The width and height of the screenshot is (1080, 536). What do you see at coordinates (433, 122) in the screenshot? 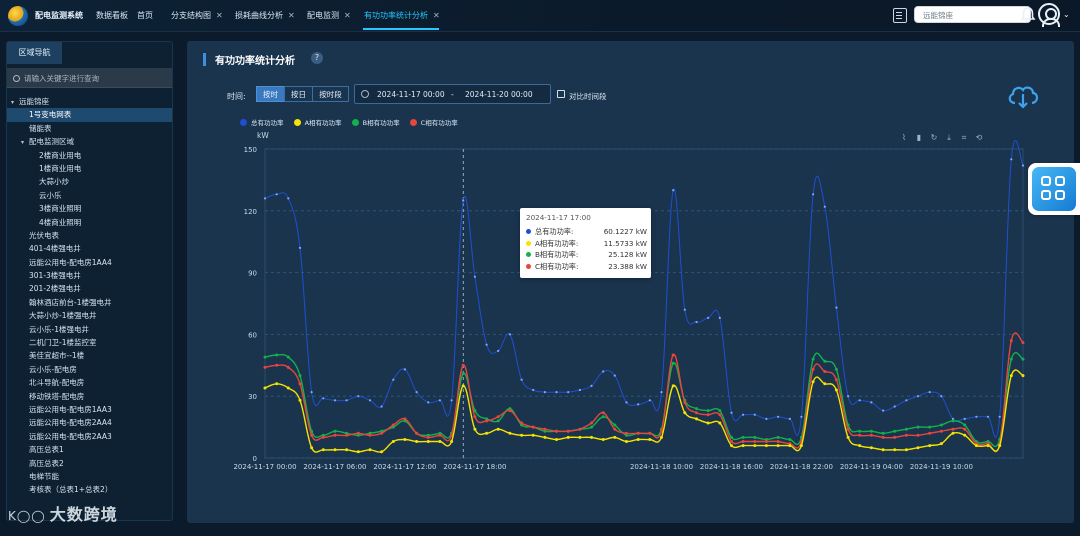
I see `legend-item-phase-c: C相有功功率` at bounding box center [433, 122].